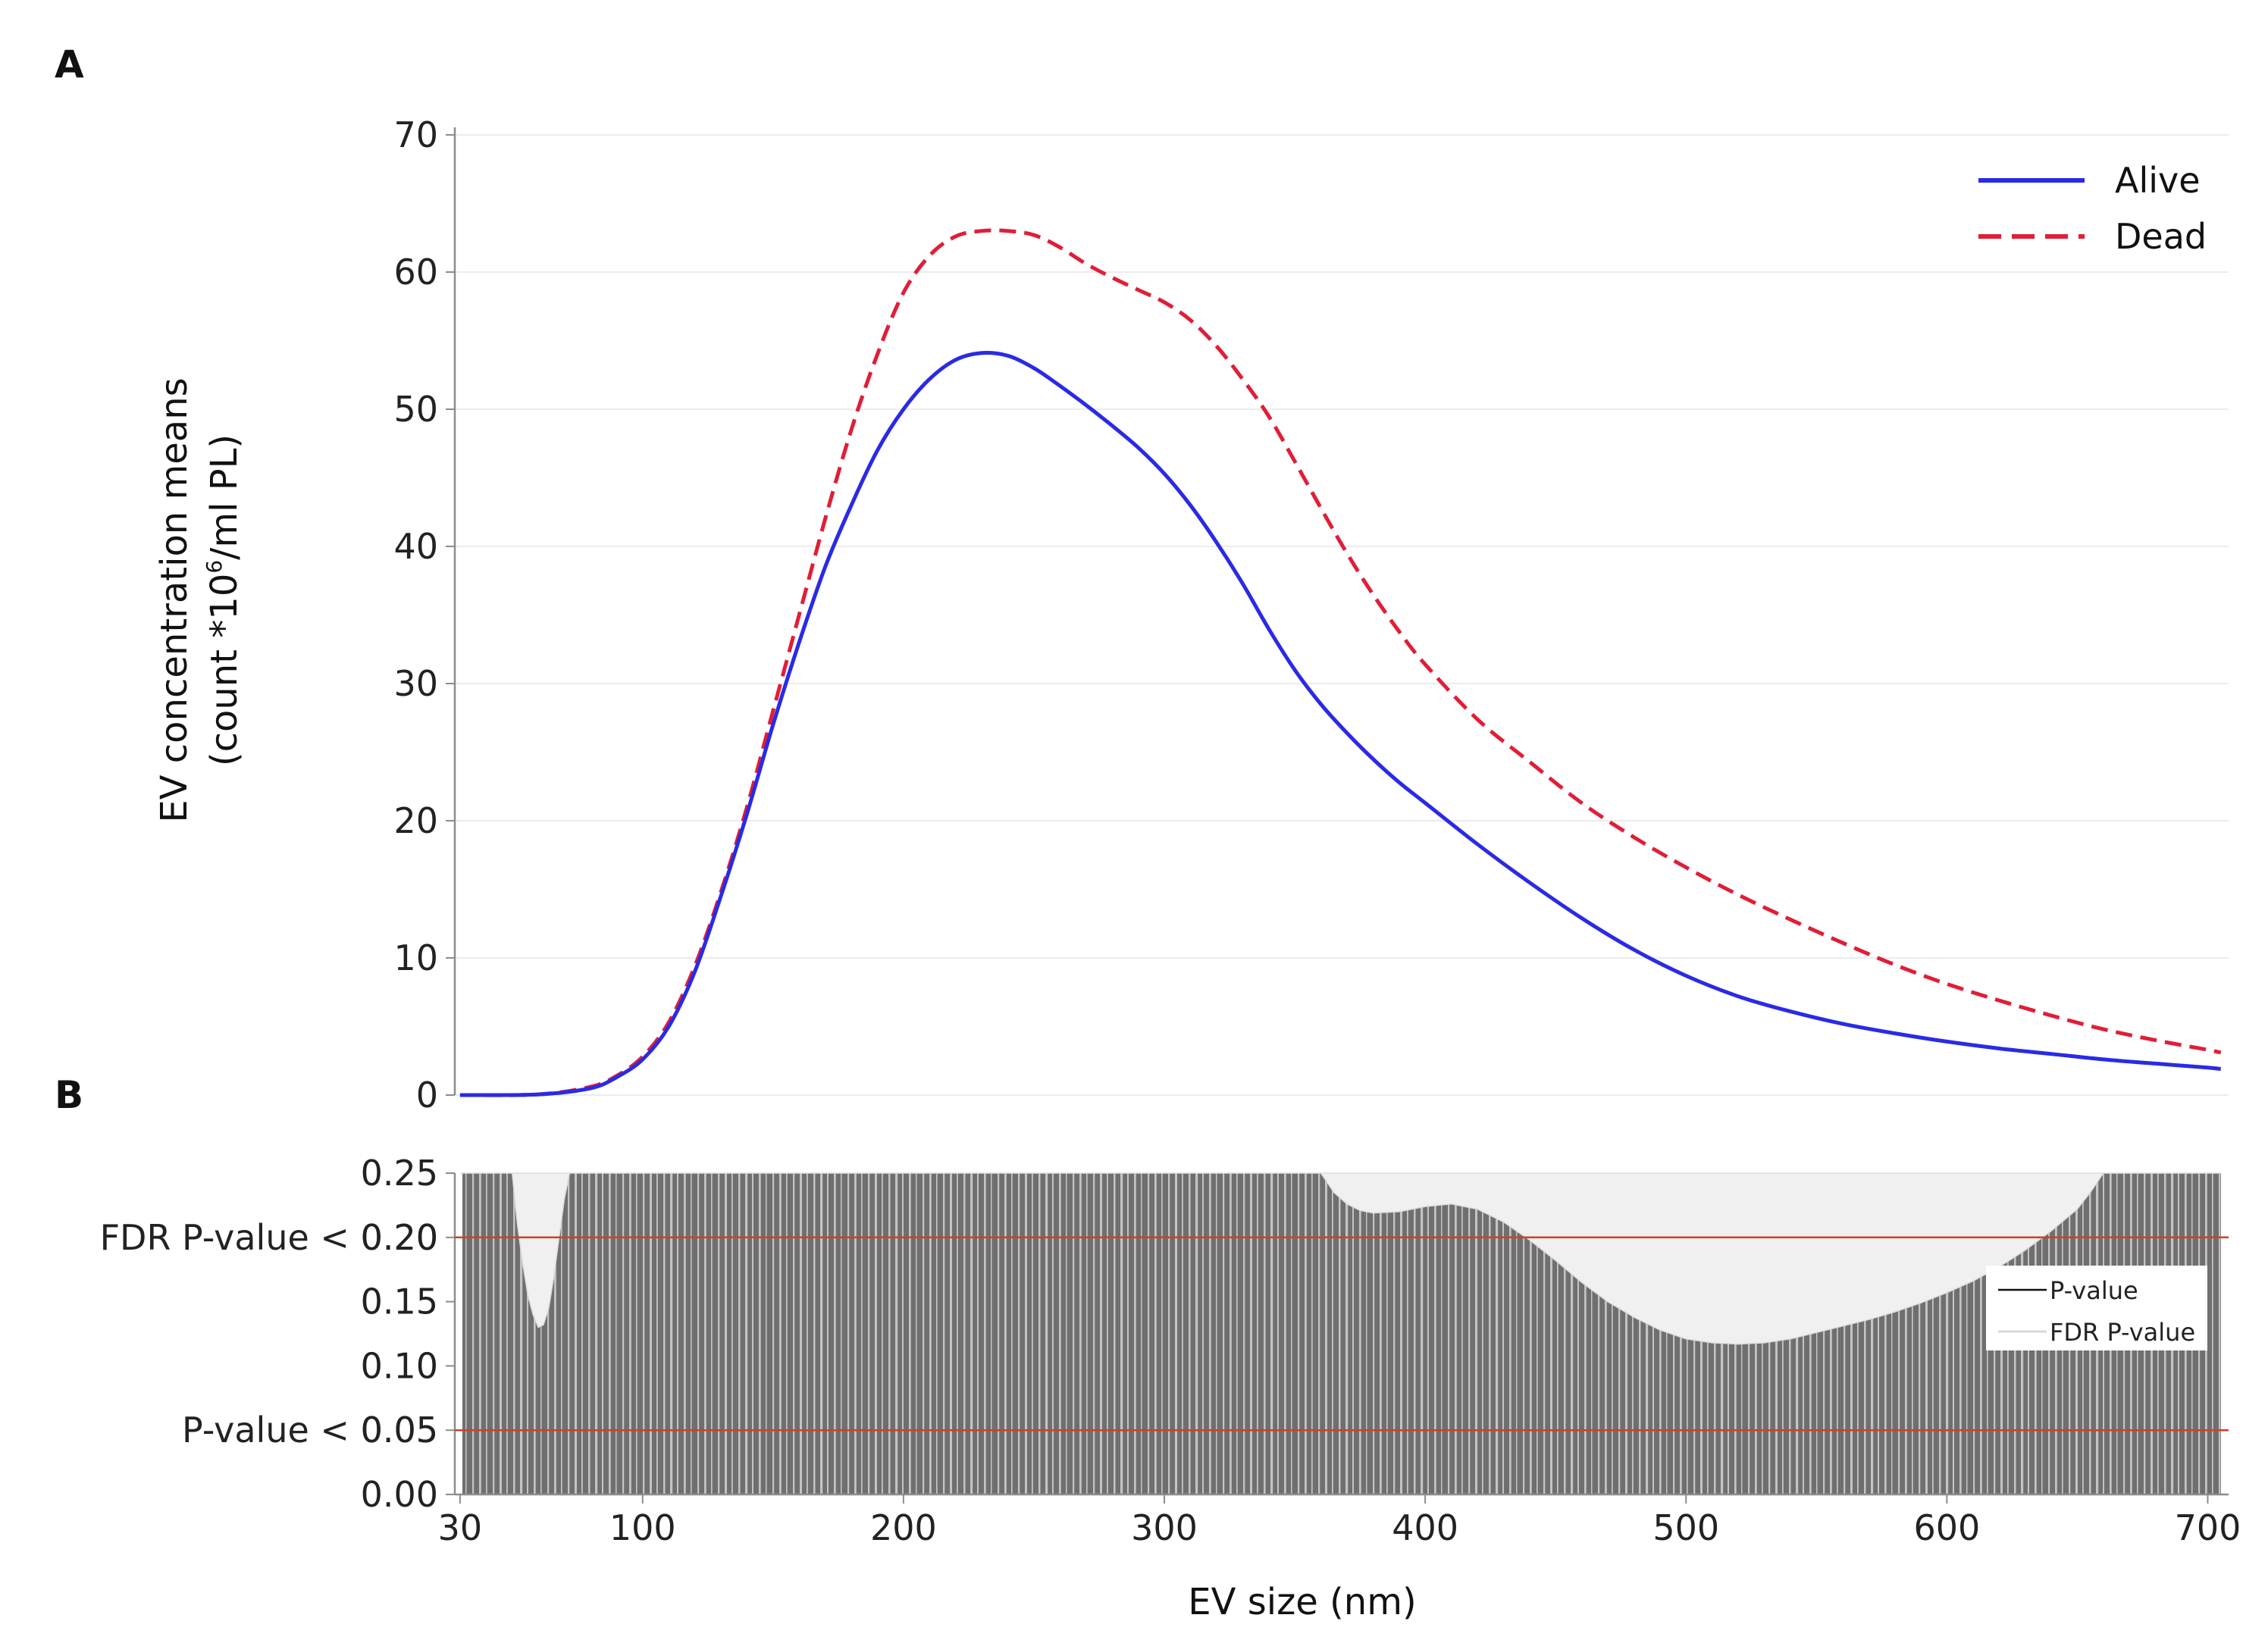 The image size is (2268, 1643). Describe the element at coordinates (399, 1237) in the screenshot. I see `y-tick-label-b: 0.20` at that location.